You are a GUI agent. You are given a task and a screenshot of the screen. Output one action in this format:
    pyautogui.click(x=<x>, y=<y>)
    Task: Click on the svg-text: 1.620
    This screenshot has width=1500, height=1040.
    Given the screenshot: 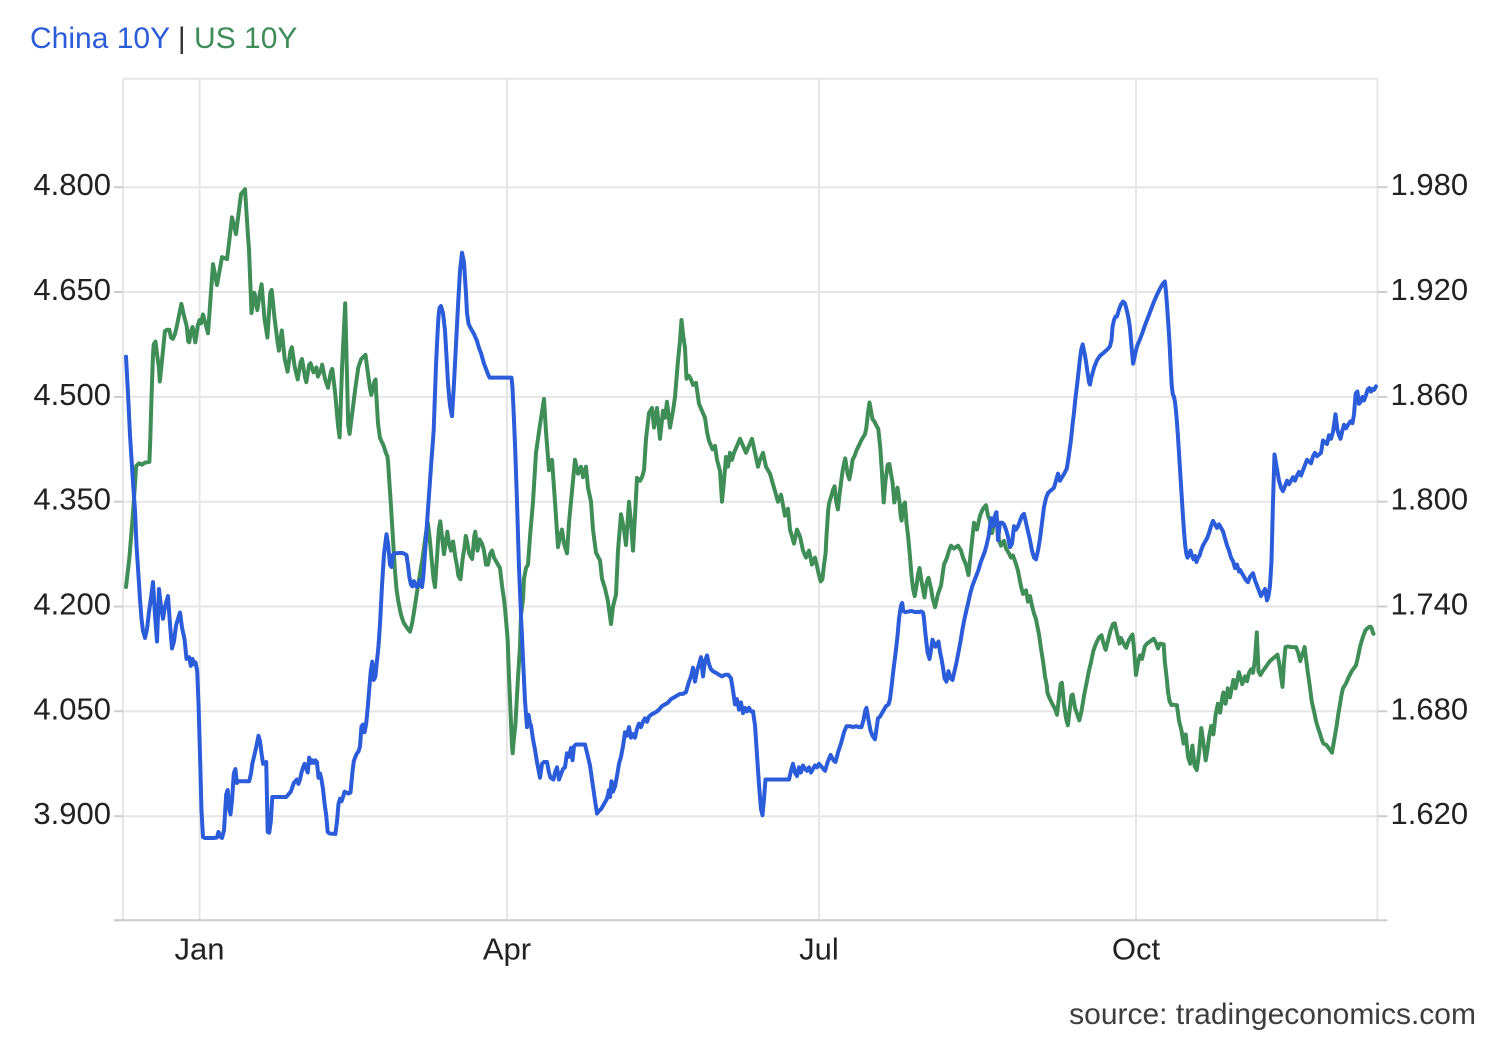 What is the action you would take?
    pyautogui.click(x=1430, y=813)
    